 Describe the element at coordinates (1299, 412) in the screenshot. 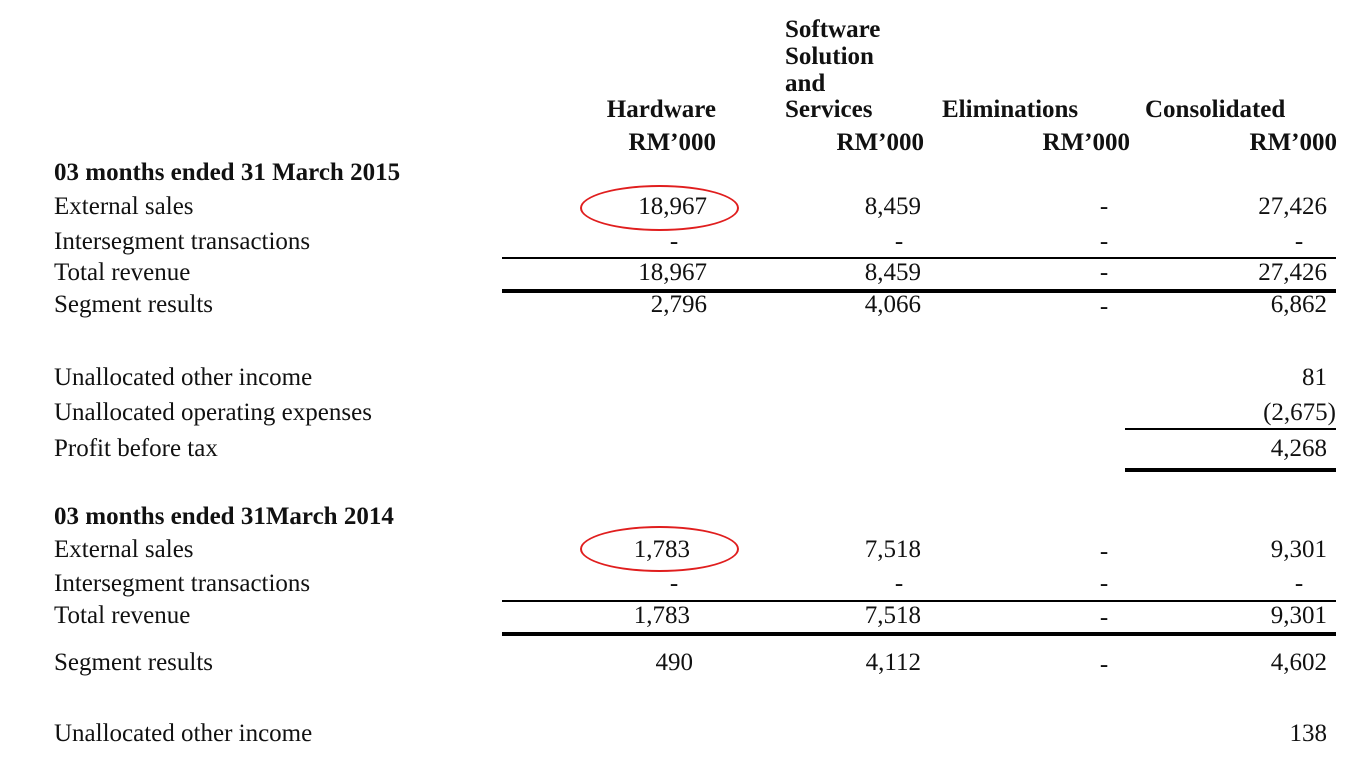

I see `cell-consolidated: (2,675)` at that location.